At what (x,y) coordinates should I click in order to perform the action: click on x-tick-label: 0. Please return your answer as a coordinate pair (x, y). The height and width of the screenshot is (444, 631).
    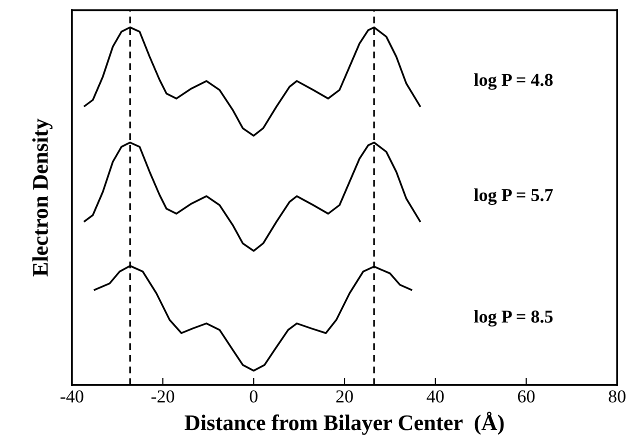
    Looking at the image, I should click on (254, 396).